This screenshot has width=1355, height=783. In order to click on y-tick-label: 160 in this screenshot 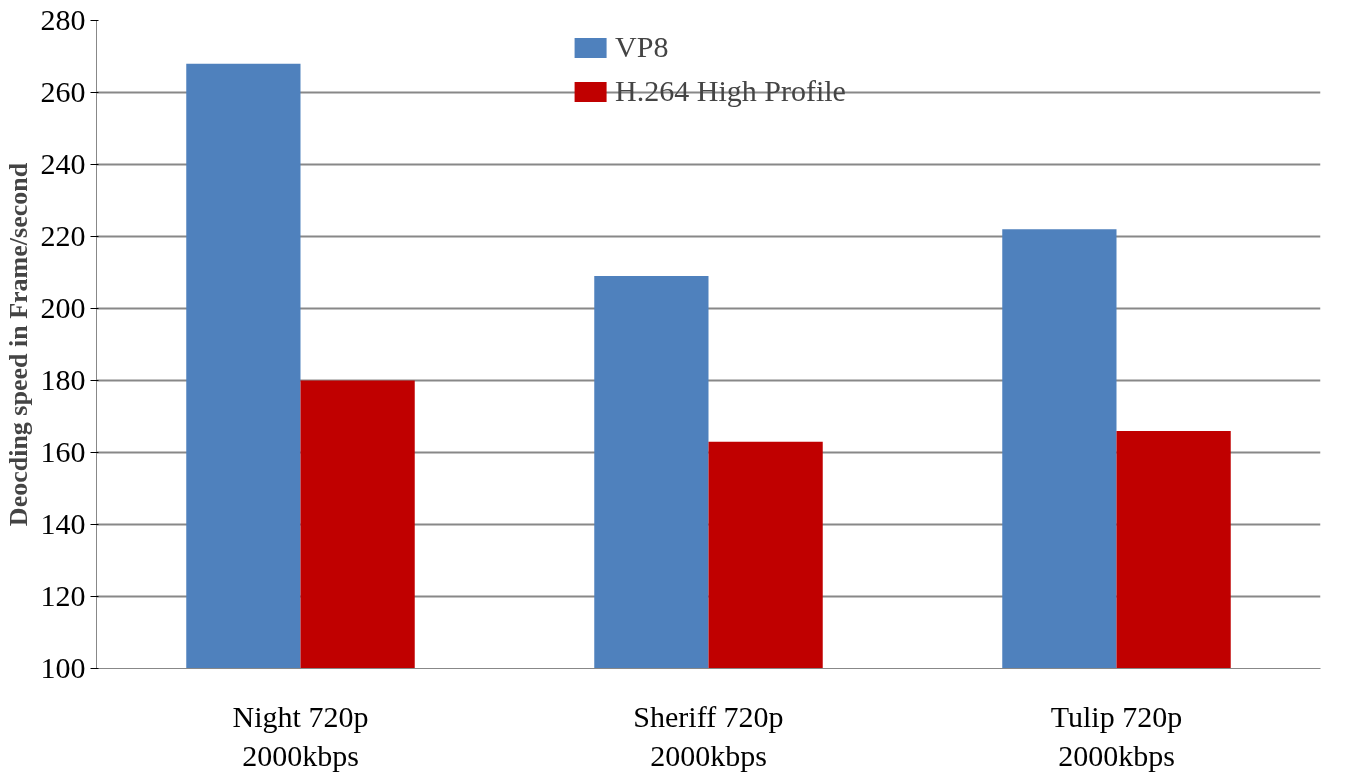, I will do `click(63, 451)`.